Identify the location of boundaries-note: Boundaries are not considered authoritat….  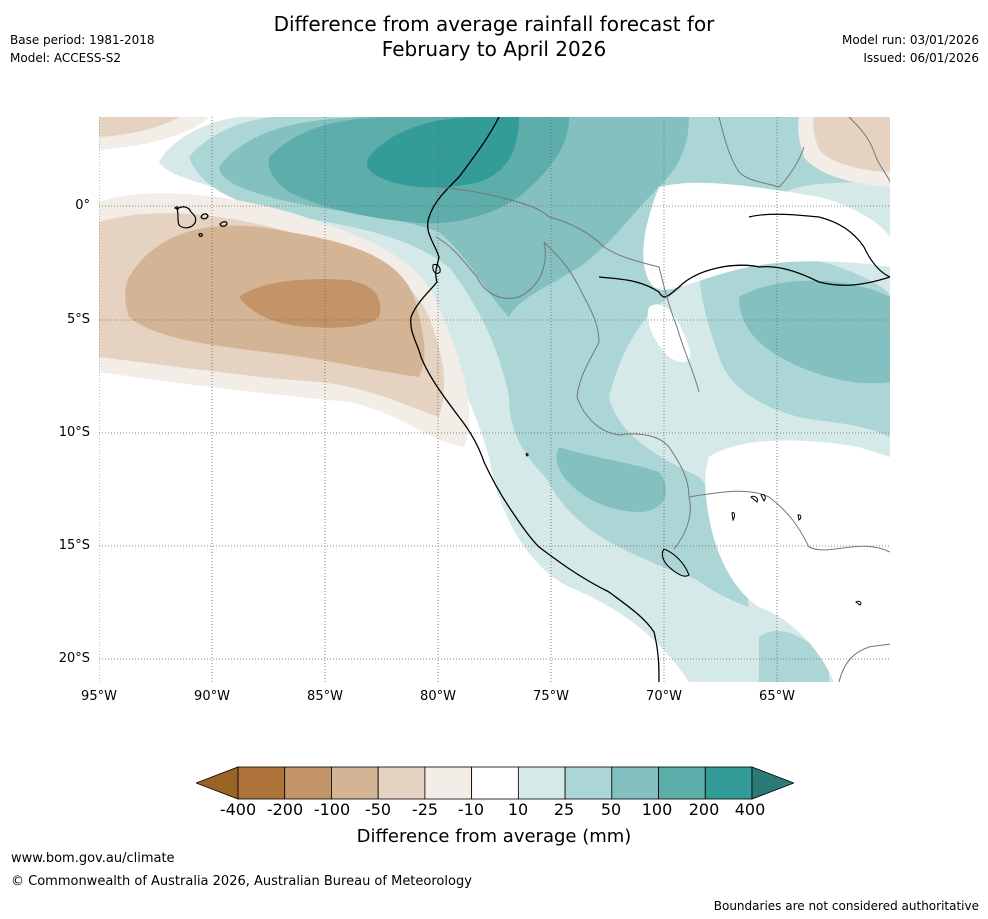
(846, 906).